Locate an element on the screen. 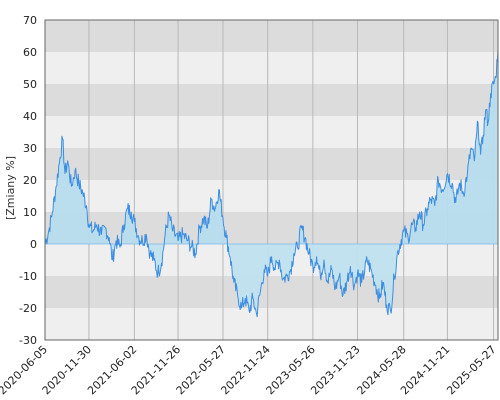 This screenshot has height=400, width=500. y-tick-label: 30 is located at coordinates (30, 148).